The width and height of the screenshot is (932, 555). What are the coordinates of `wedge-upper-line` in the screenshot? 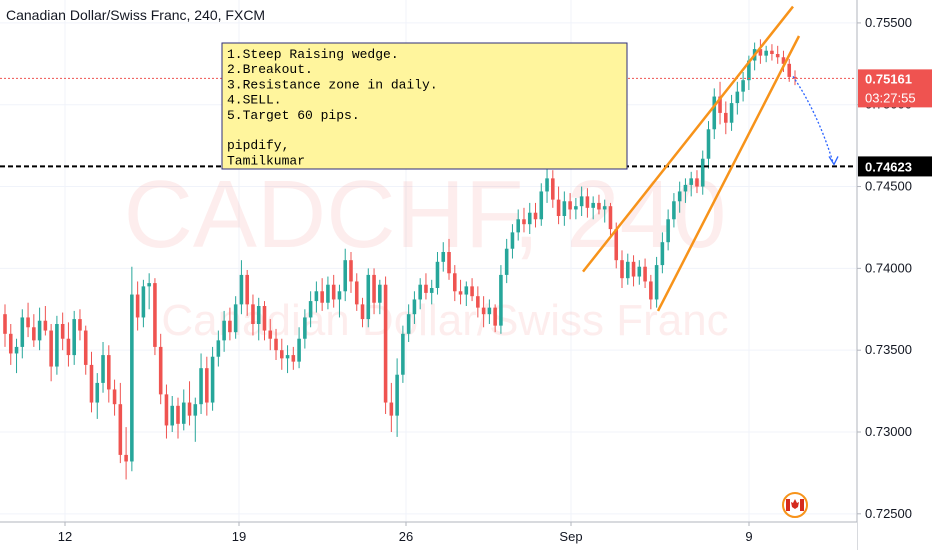 It's located at (688, 139).